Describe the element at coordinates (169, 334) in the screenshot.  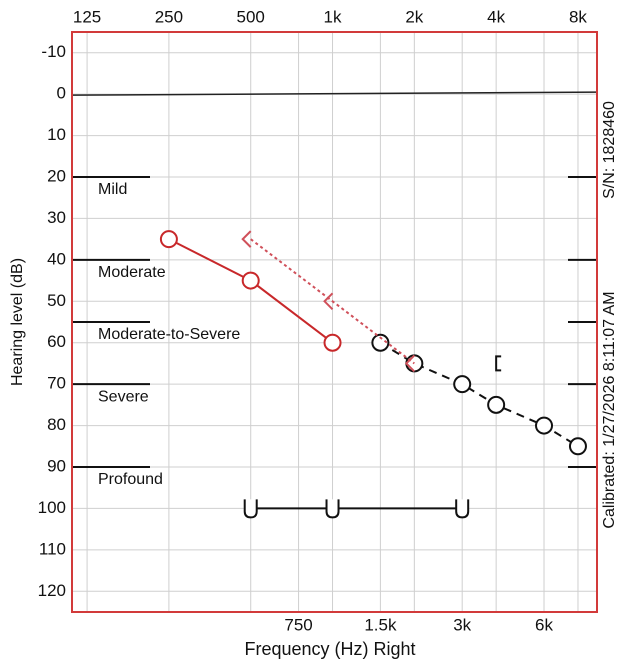
I see `degree-label: Moderate-to-Severe` at that location.